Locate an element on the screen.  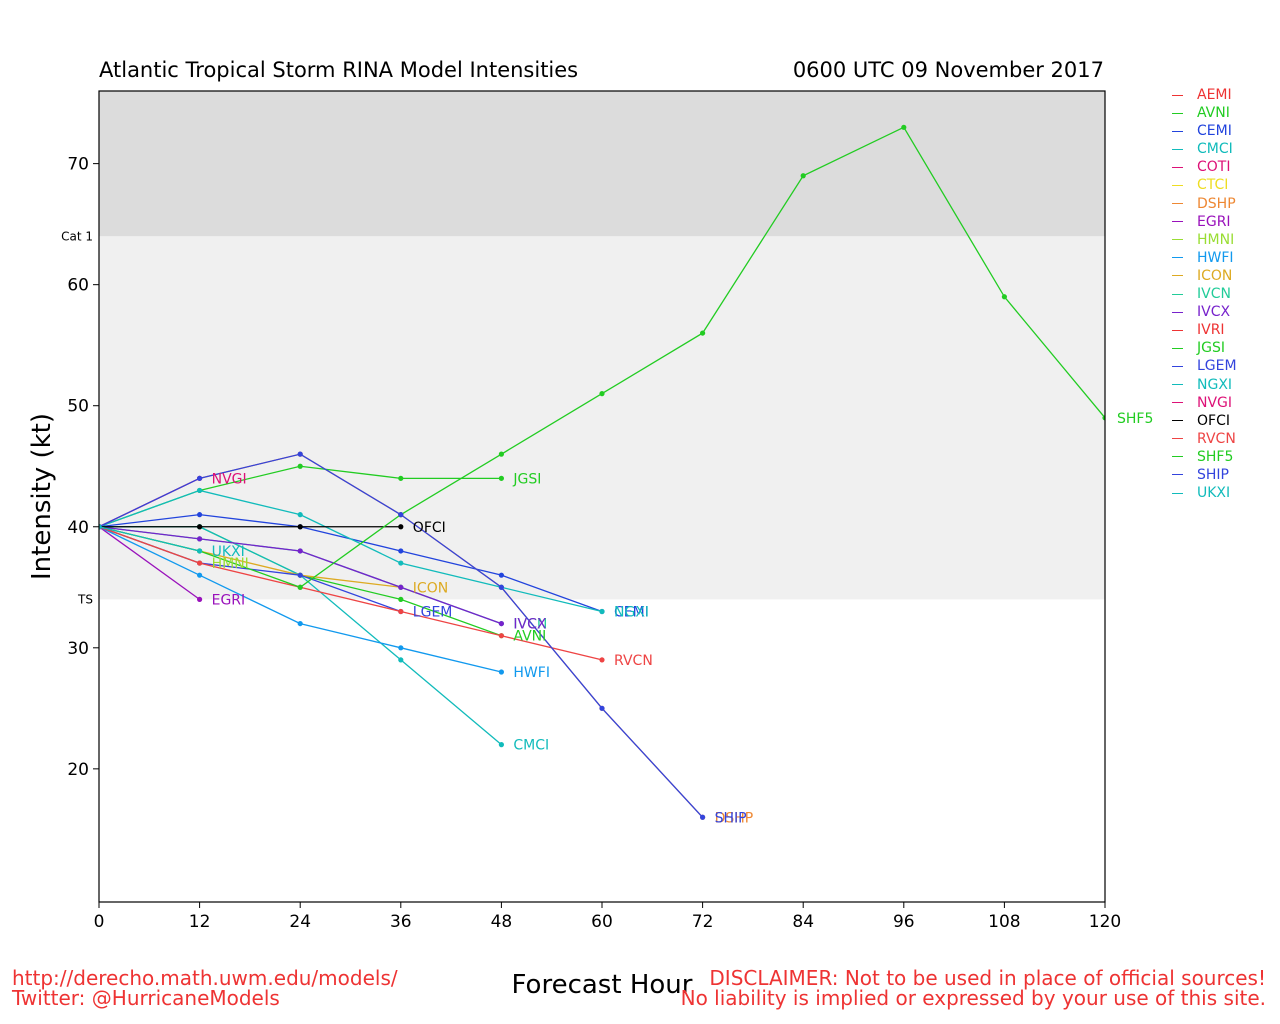
legend-item-hwfi: HWFI is located at coordinates (1204, 258).